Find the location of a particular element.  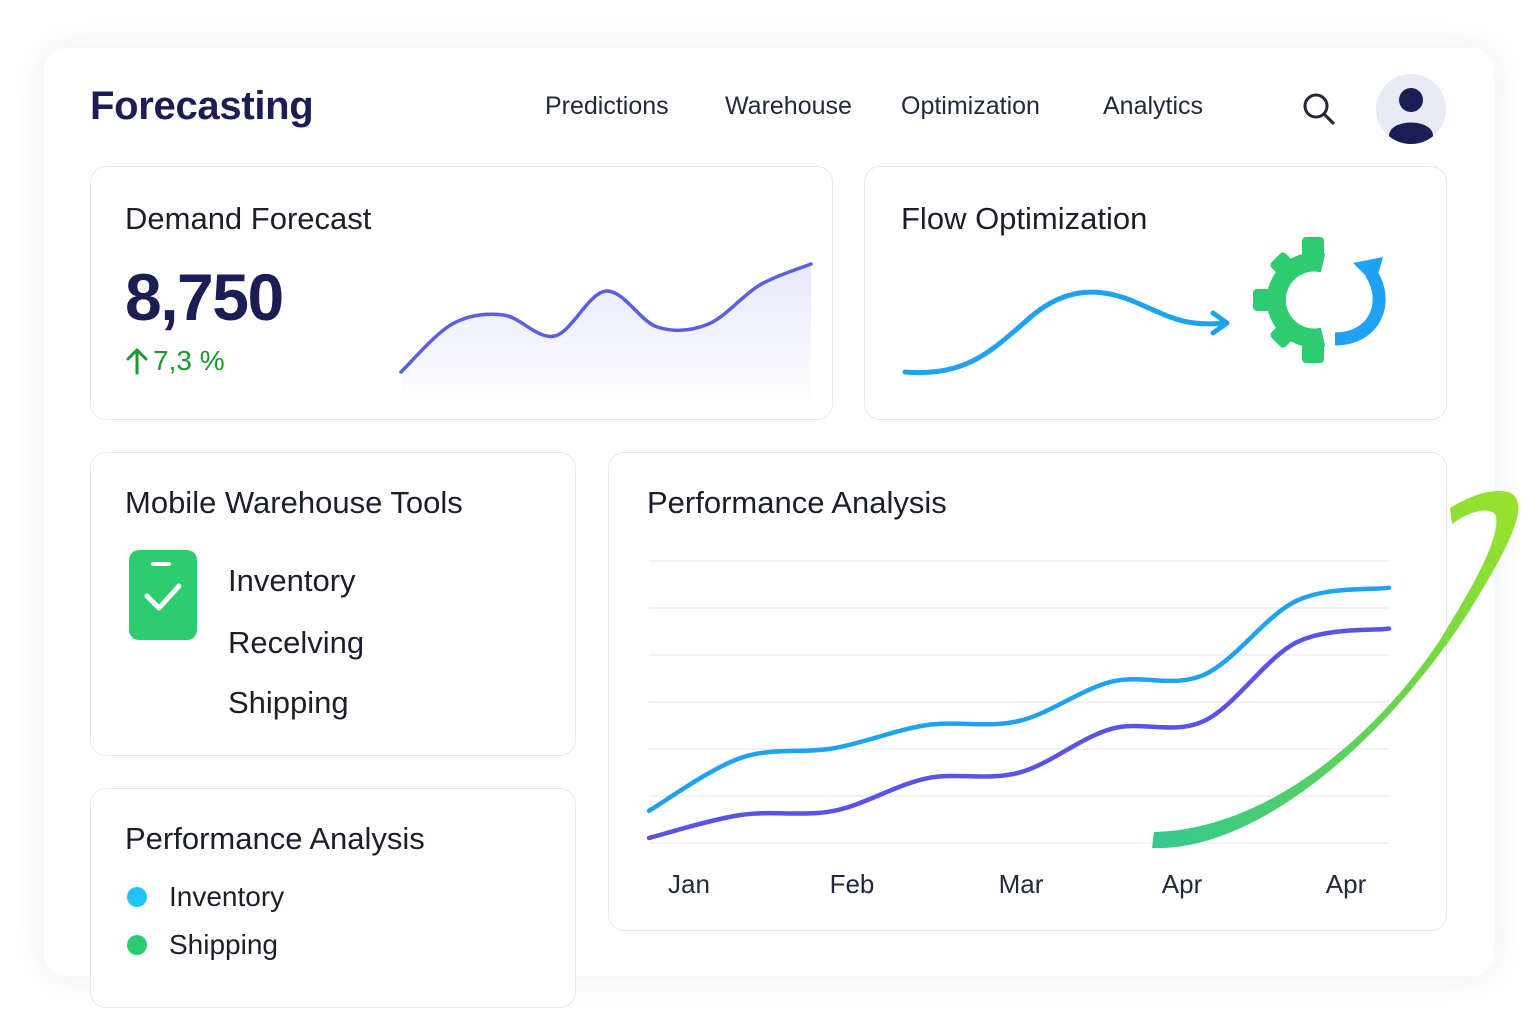

search-icon is located at coordinates (1318, 108).